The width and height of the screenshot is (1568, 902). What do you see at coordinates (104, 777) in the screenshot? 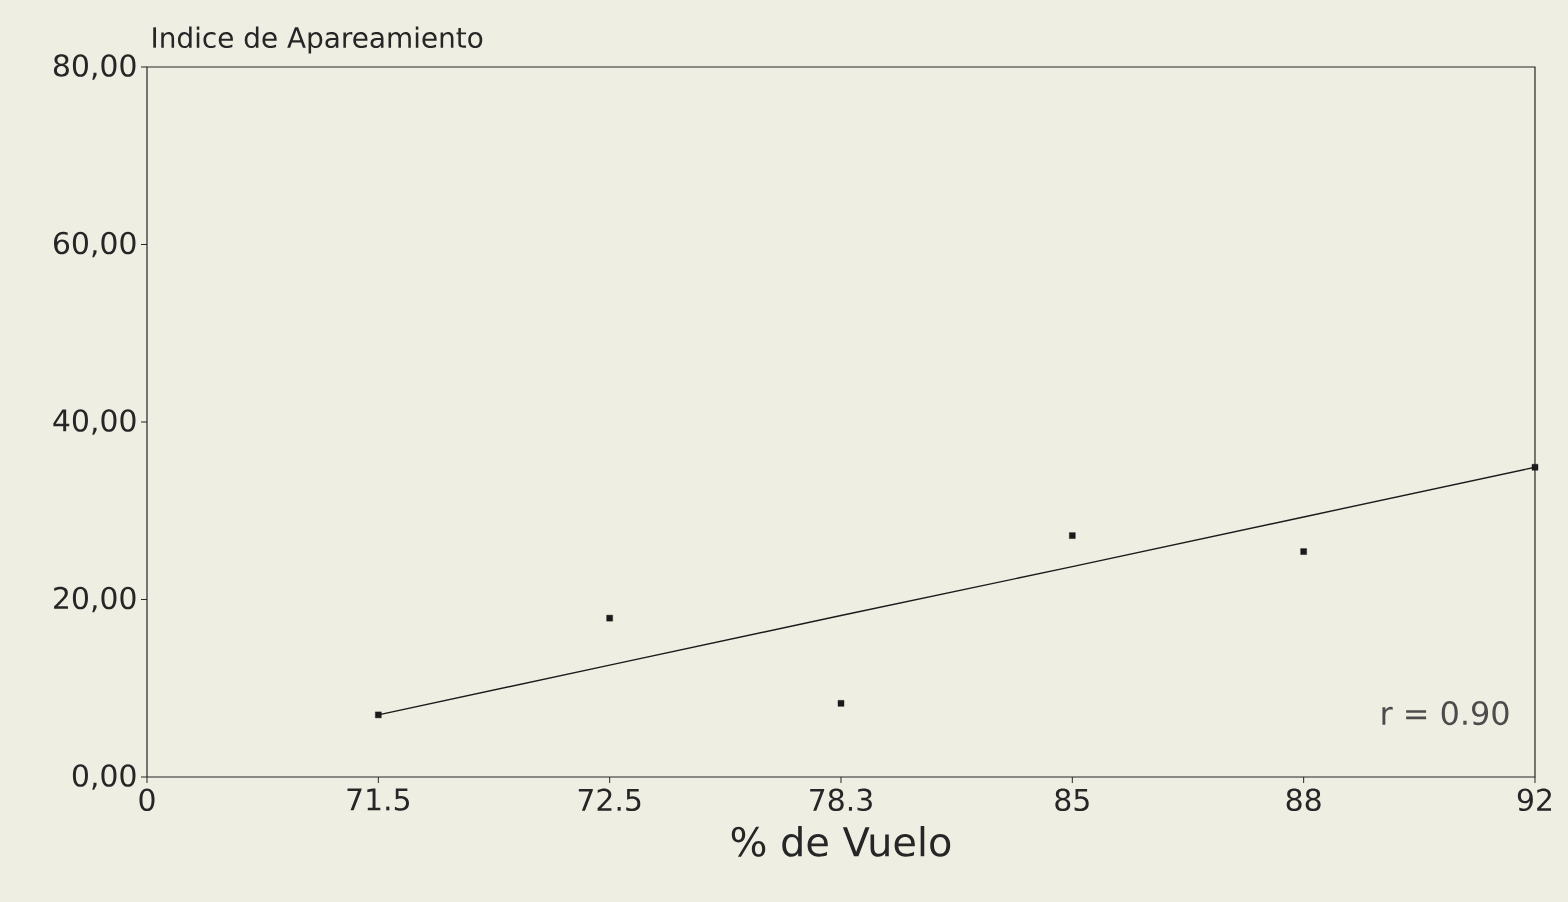
I see `y-tick-label: 0,00` at bounding box center [104, 777].